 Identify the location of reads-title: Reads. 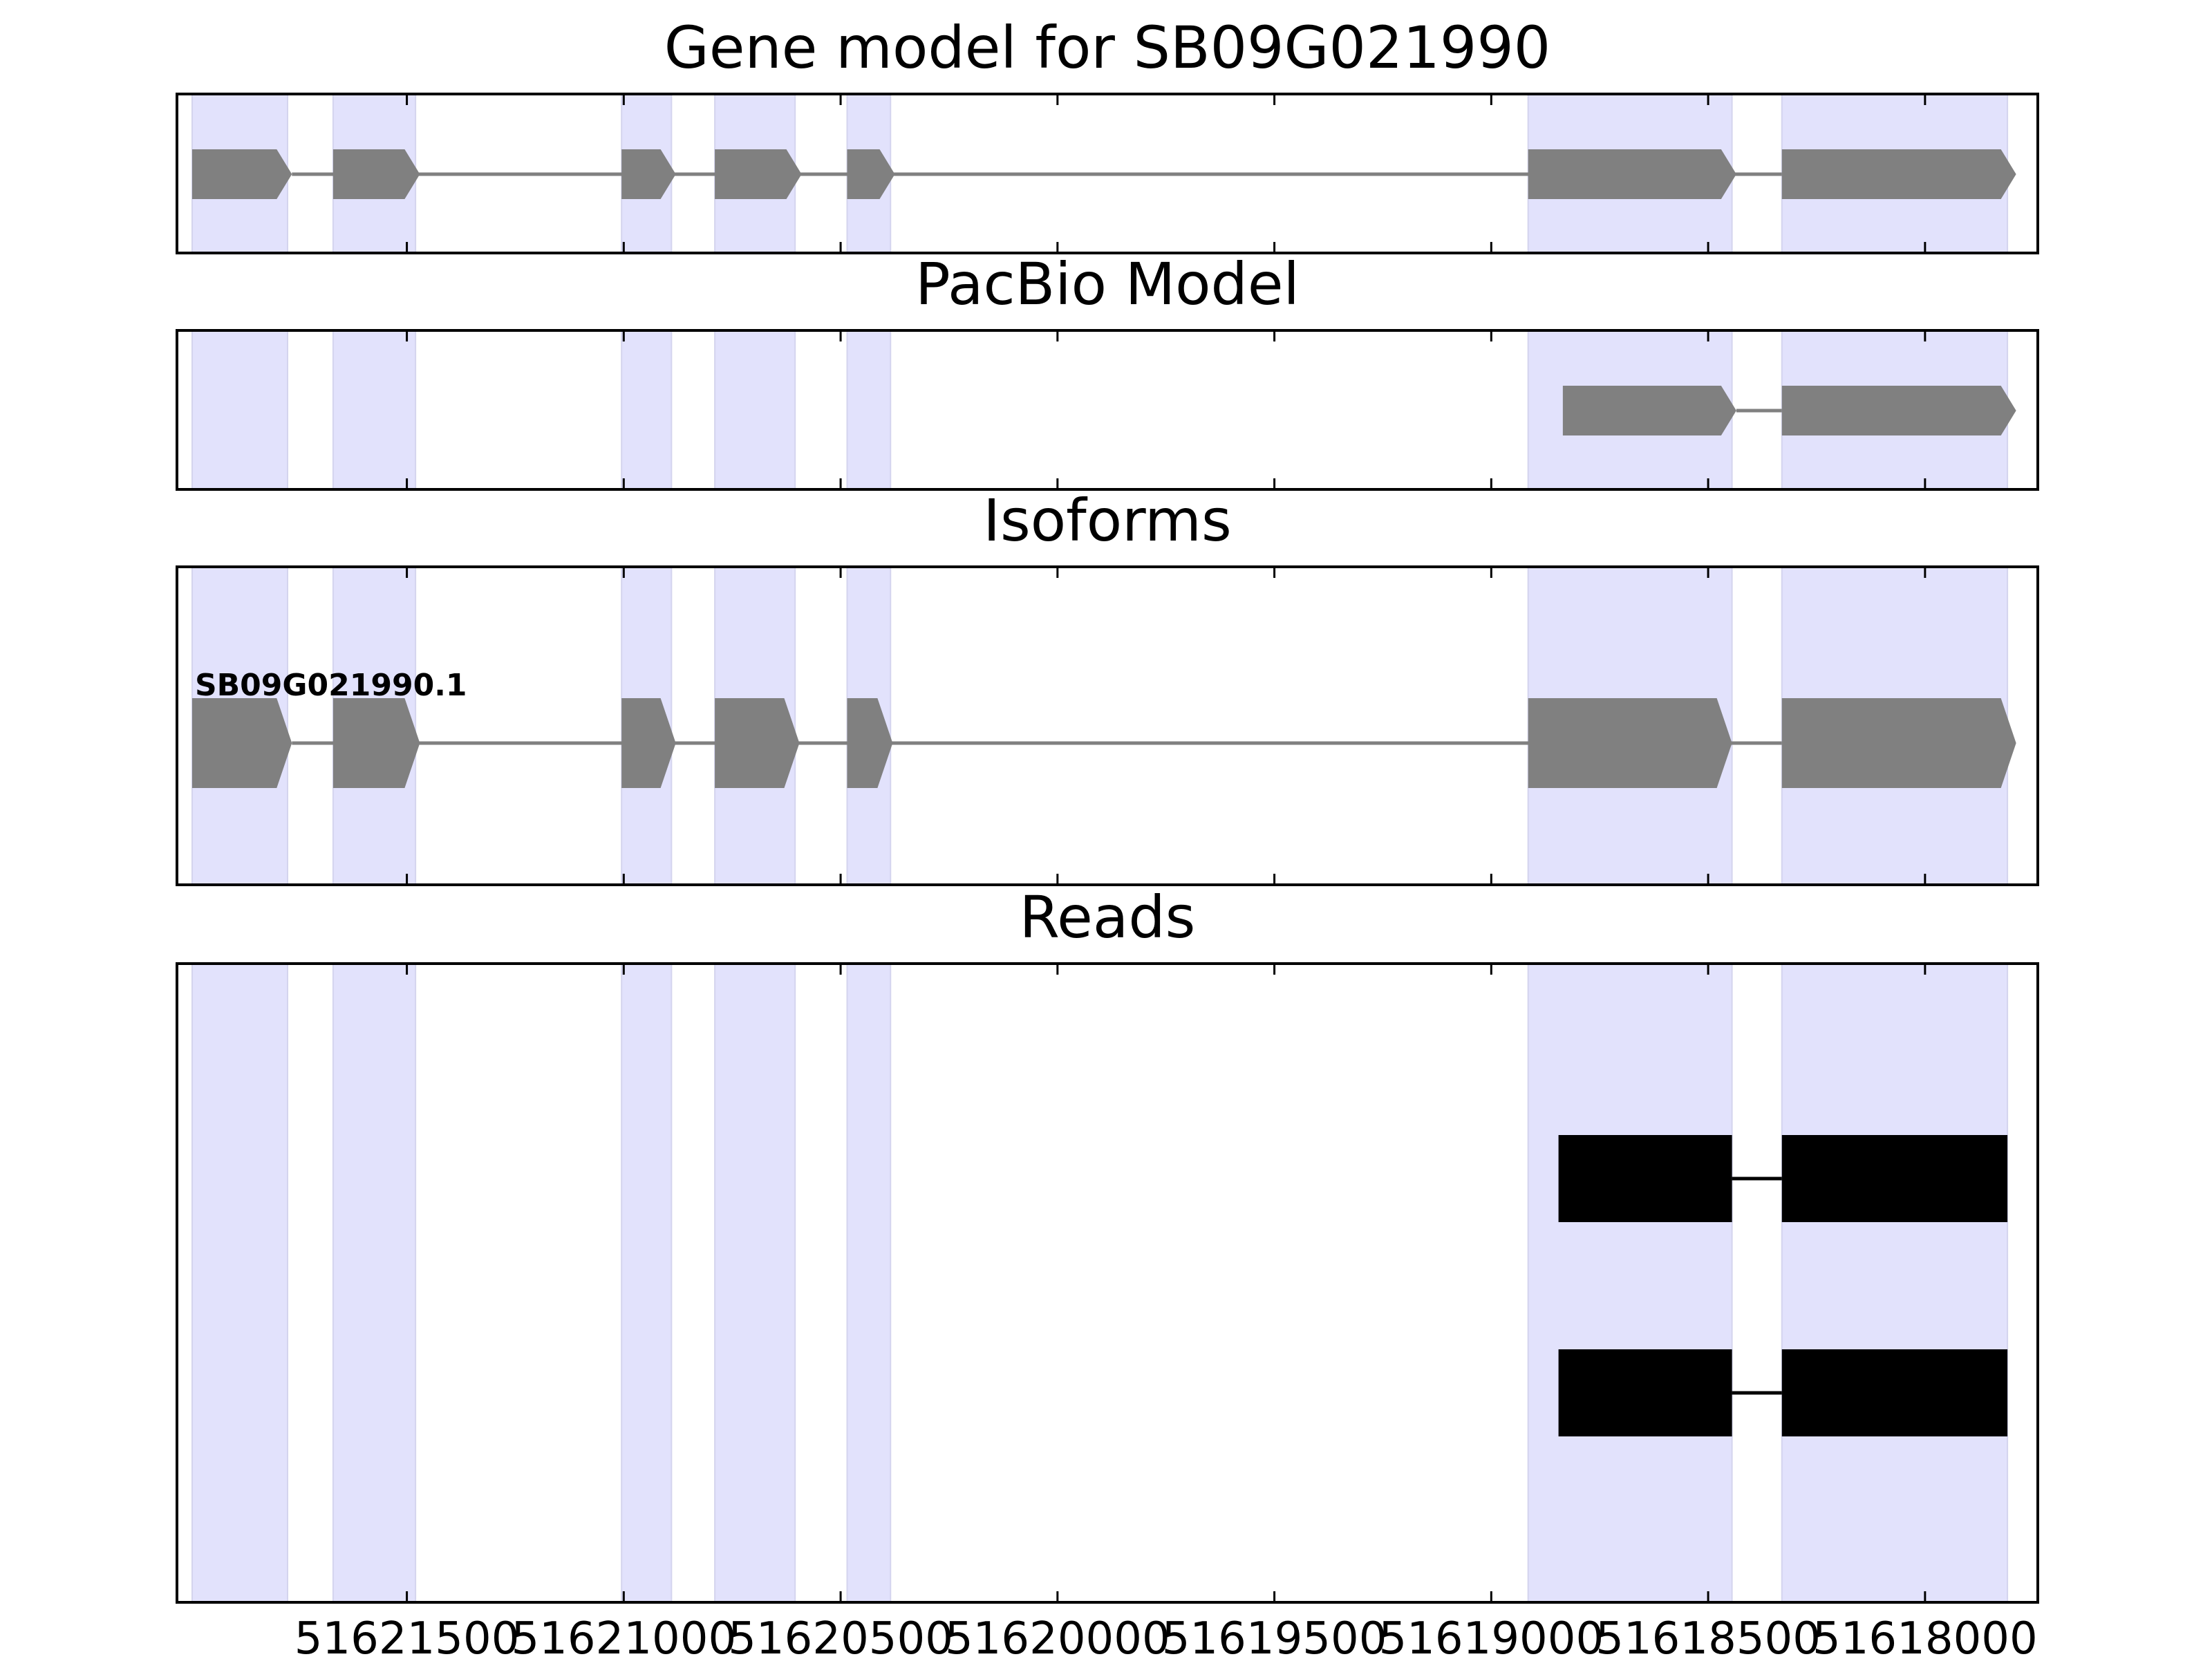
(1108, 917).